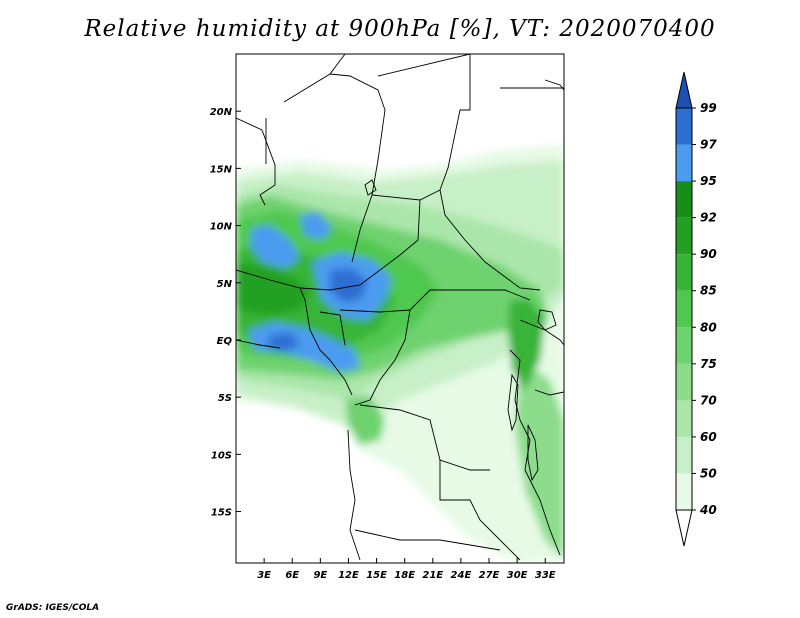 This screenshot has width=800, height=618. Describe the element at coordinates (53, 608) in the screenshot. I see `grads-credit: GrADS: IGES/COLA` at that location.